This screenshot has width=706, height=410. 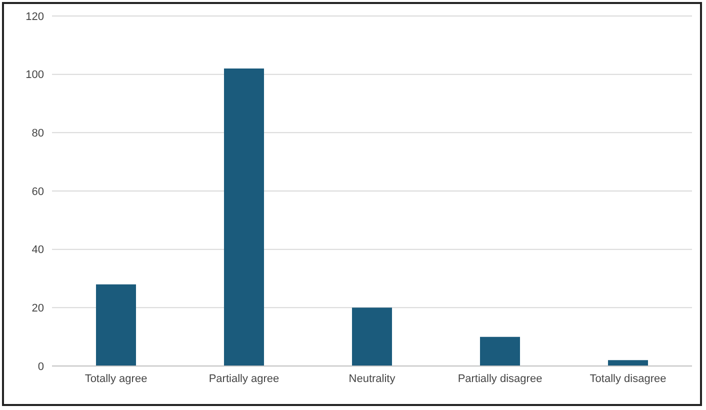 What do you see at coordinates (38, 250) in the screenshot?
I see `y-tick-label: 40` at bounding box center [38, 250].